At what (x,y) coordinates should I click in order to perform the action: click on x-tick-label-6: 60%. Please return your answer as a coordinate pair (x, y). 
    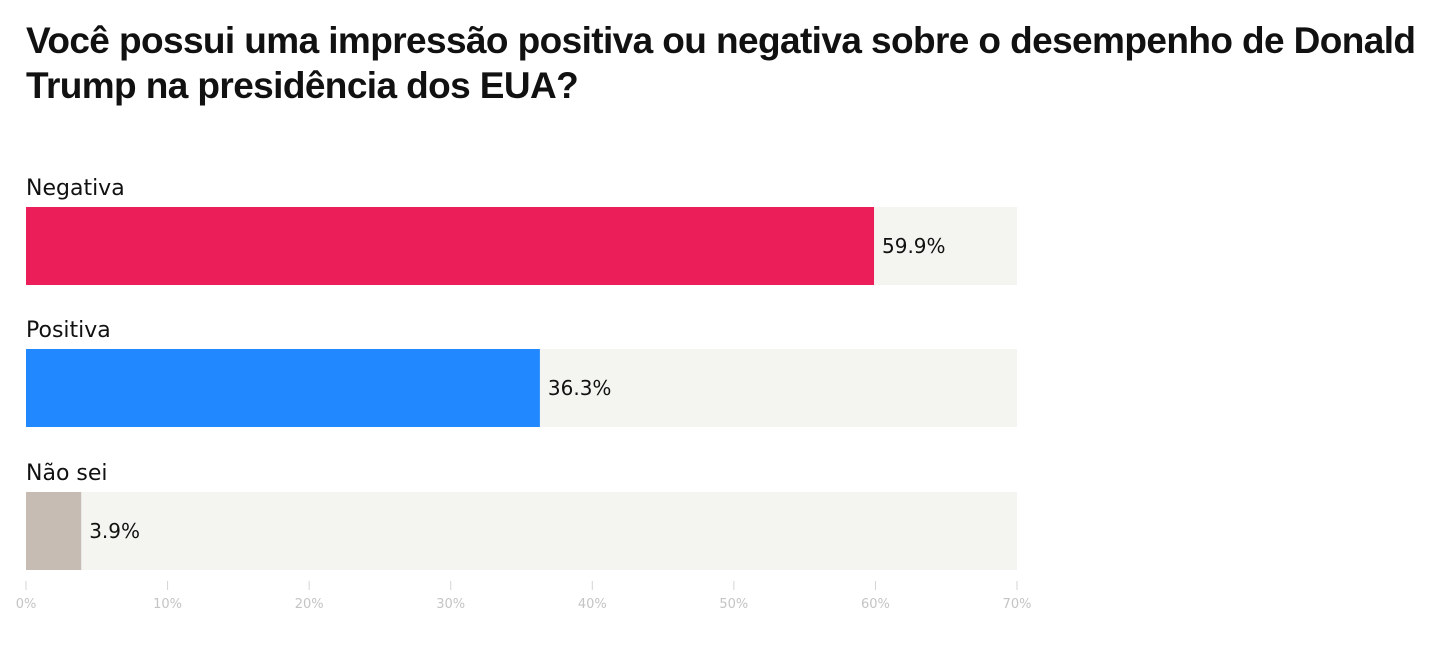
    Looking at the image, I should click on (875, 604).